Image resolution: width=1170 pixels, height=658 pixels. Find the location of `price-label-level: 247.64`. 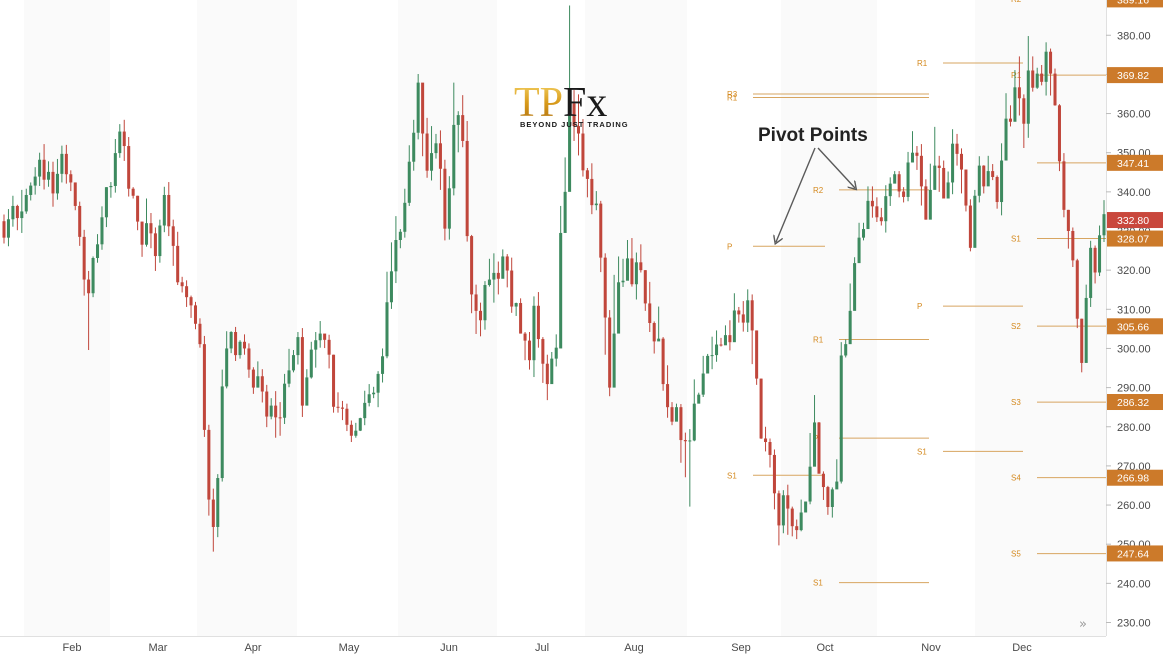

price-label-level: 247.64 is located at coordinates (1135, 553).